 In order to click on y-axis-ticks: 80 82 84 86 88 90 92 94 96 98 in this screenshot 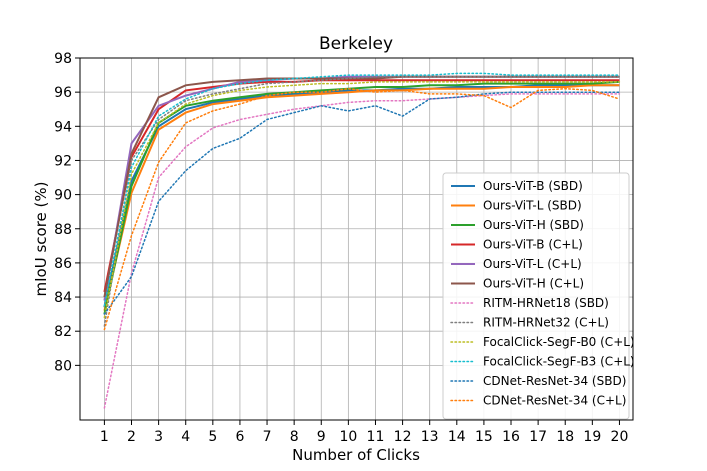, I will do `click(67, 212)`.